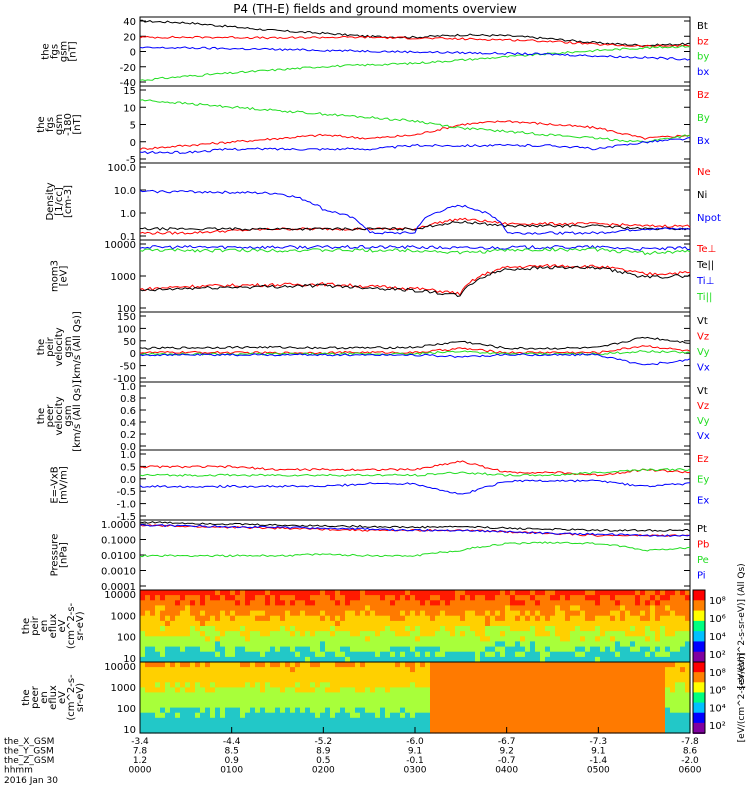 The height and width of the screenshot is (800, 750). I want to click on xtick-0-1: 7.8, so click(140, 752).